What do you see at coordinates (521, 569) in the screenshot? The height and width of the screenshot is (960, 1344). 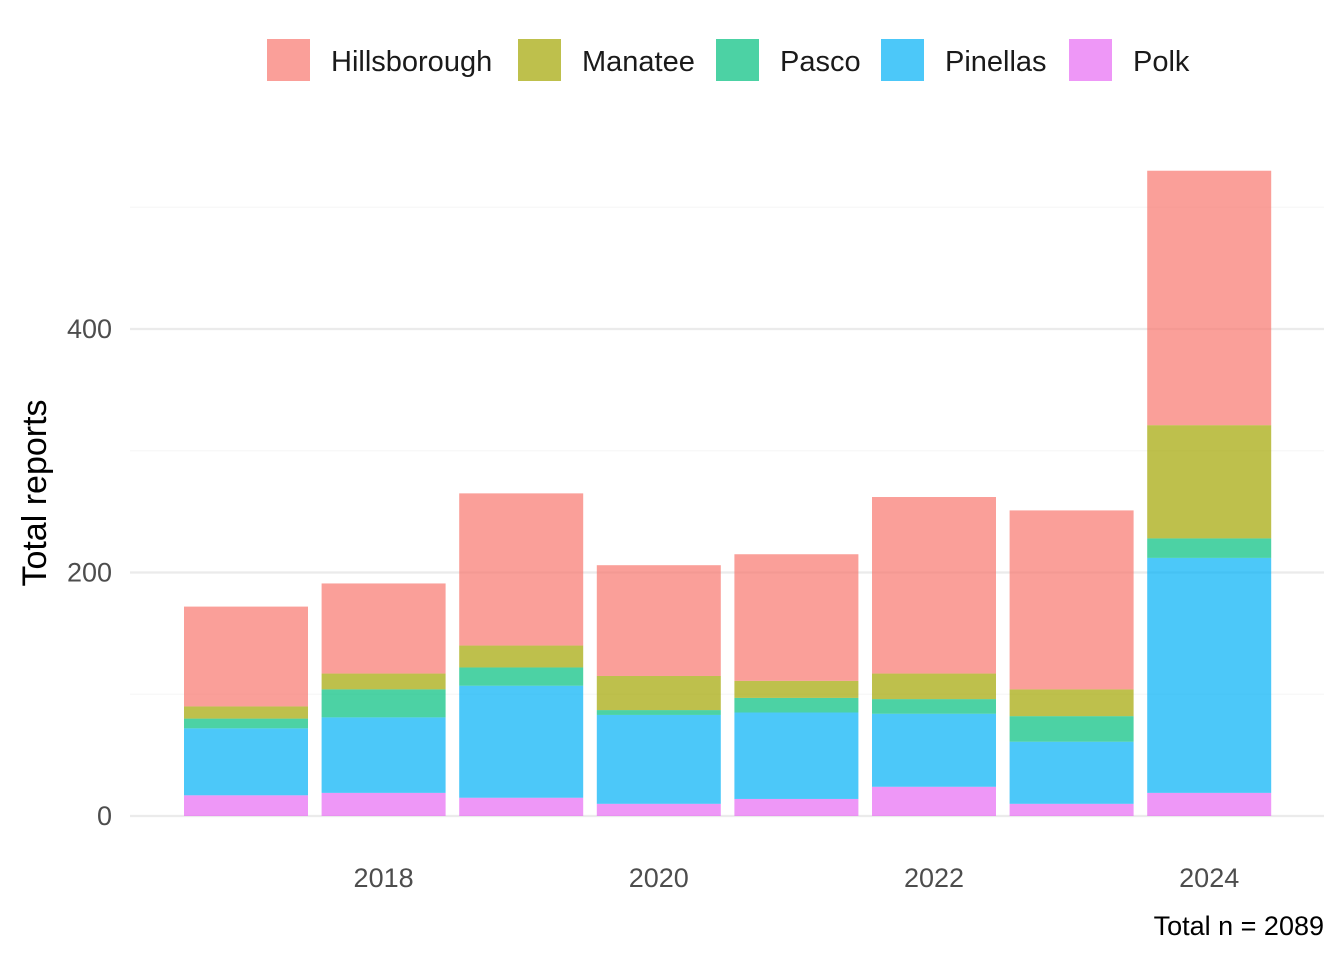 I see `bar-hillsborough-2019` at bounding box center [521, 569].